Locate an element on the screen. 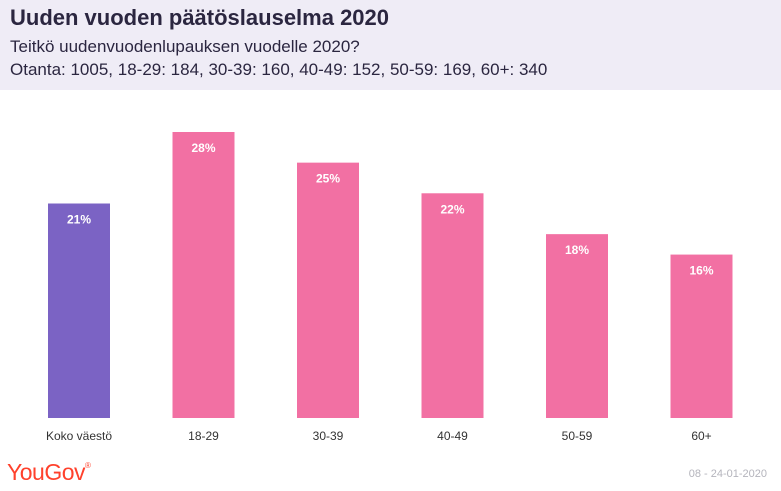  yougov-logo: YouGov® is located at coordinates (49, 472).